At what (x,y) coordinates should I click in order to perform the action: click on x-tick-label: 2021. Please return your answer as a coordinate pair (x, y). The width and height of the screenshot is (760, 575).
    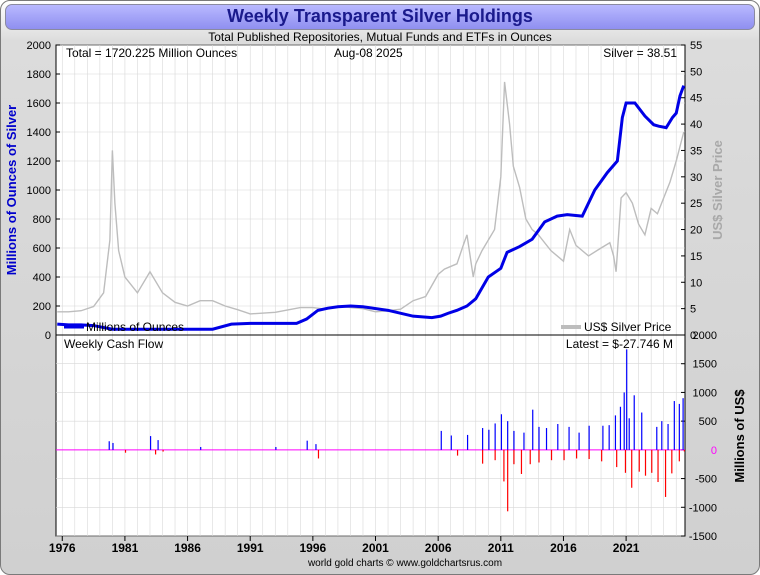
    Looking at the image, I should click on (626, 548).